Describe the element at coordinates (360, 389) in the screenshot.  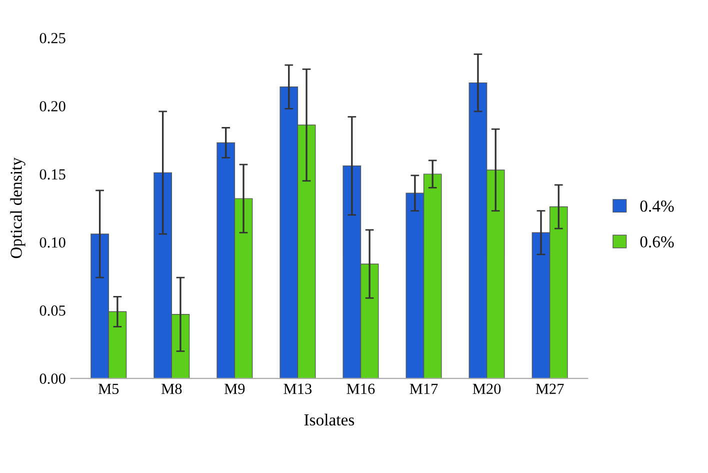
I see `x-tick-label: M16` at that location.